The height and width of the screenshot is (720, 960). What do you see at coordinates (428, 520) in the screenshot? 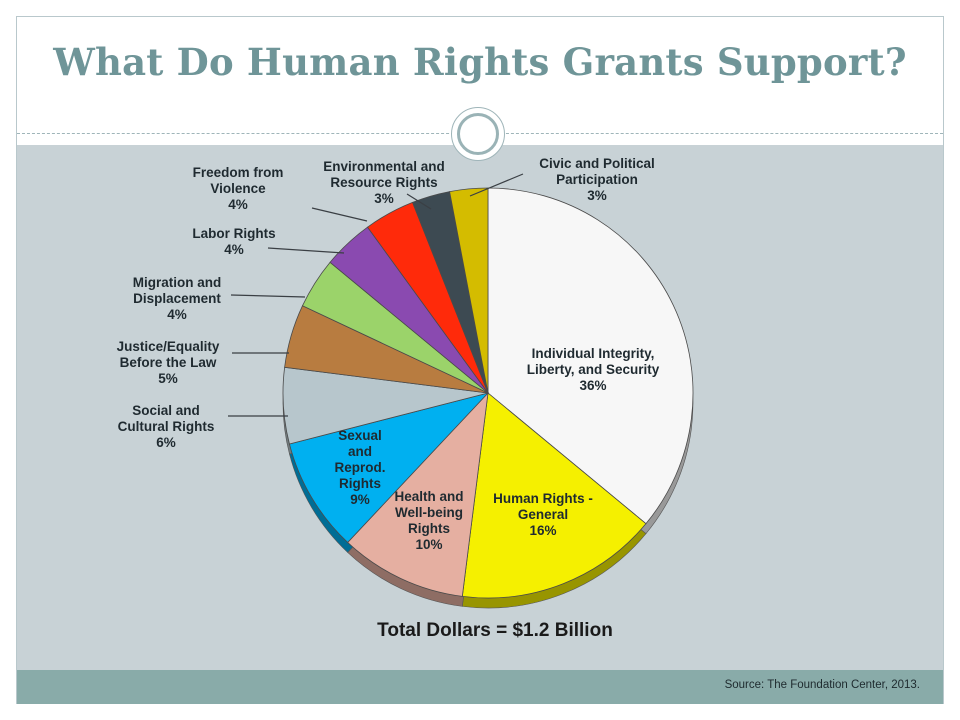
I see `pie-label-health-and-well-being-rights: Health and Well-being Rights 10%` at bounding box center [428, 520].